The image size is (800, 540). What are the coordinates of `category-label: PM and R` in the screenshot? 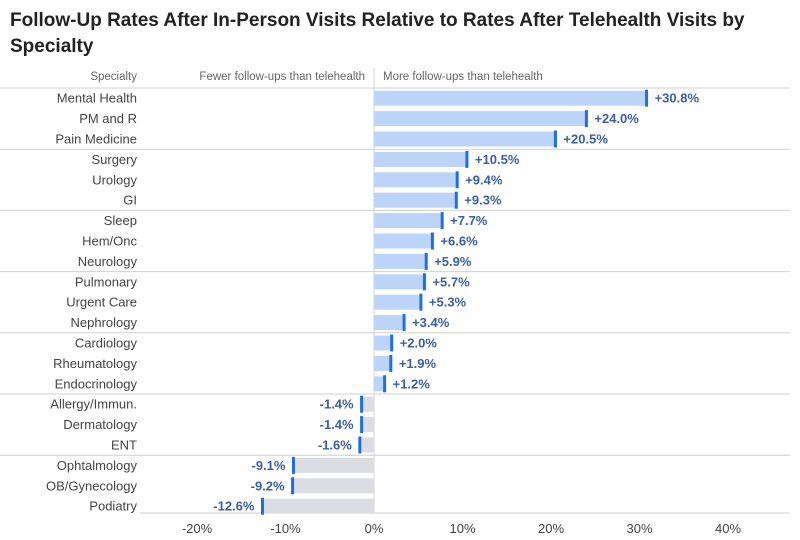 It's located at (108, 118).